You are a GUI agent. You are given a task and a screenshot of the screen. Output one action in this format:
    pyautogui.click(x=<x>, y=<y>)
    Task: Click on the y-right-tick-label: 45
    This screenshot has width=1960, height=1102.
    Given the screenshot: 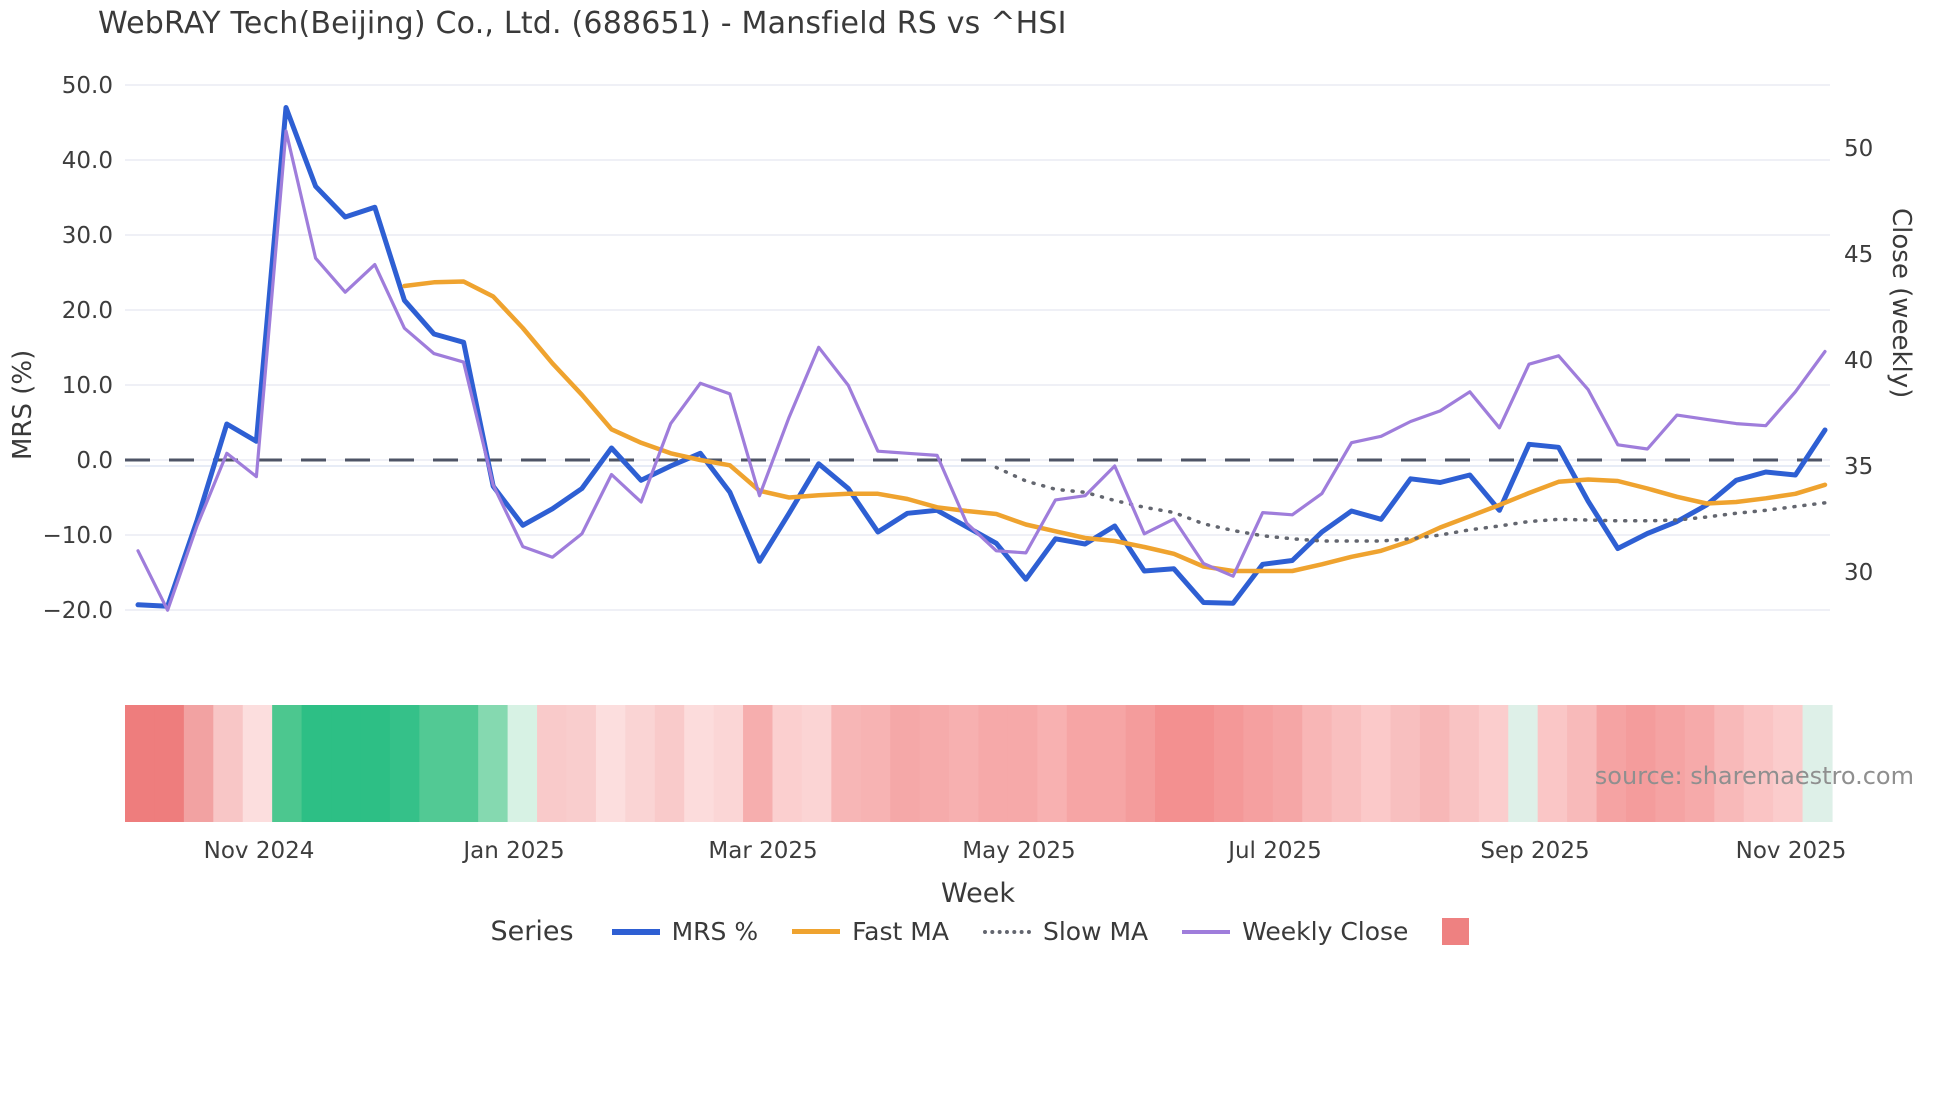 What is the action you would take?
    pyautogui.click(x=1858, y=255)
    